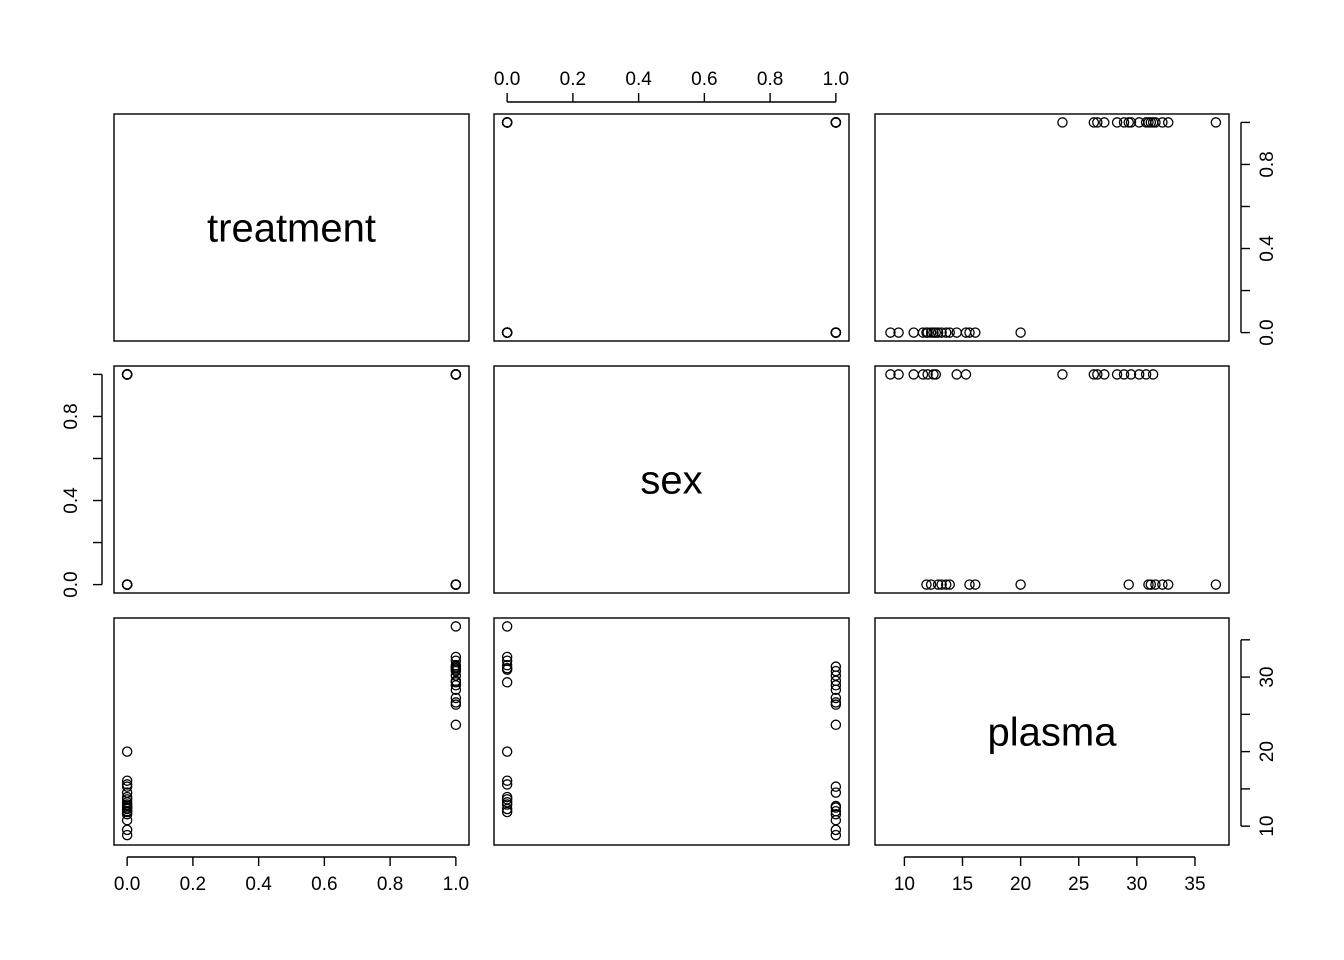 This screenshot has height=960, width=1344. Describe the element at coordinates (291, 731) in the screenshot. I see `panel-frame-plasma-treatment` at that location.